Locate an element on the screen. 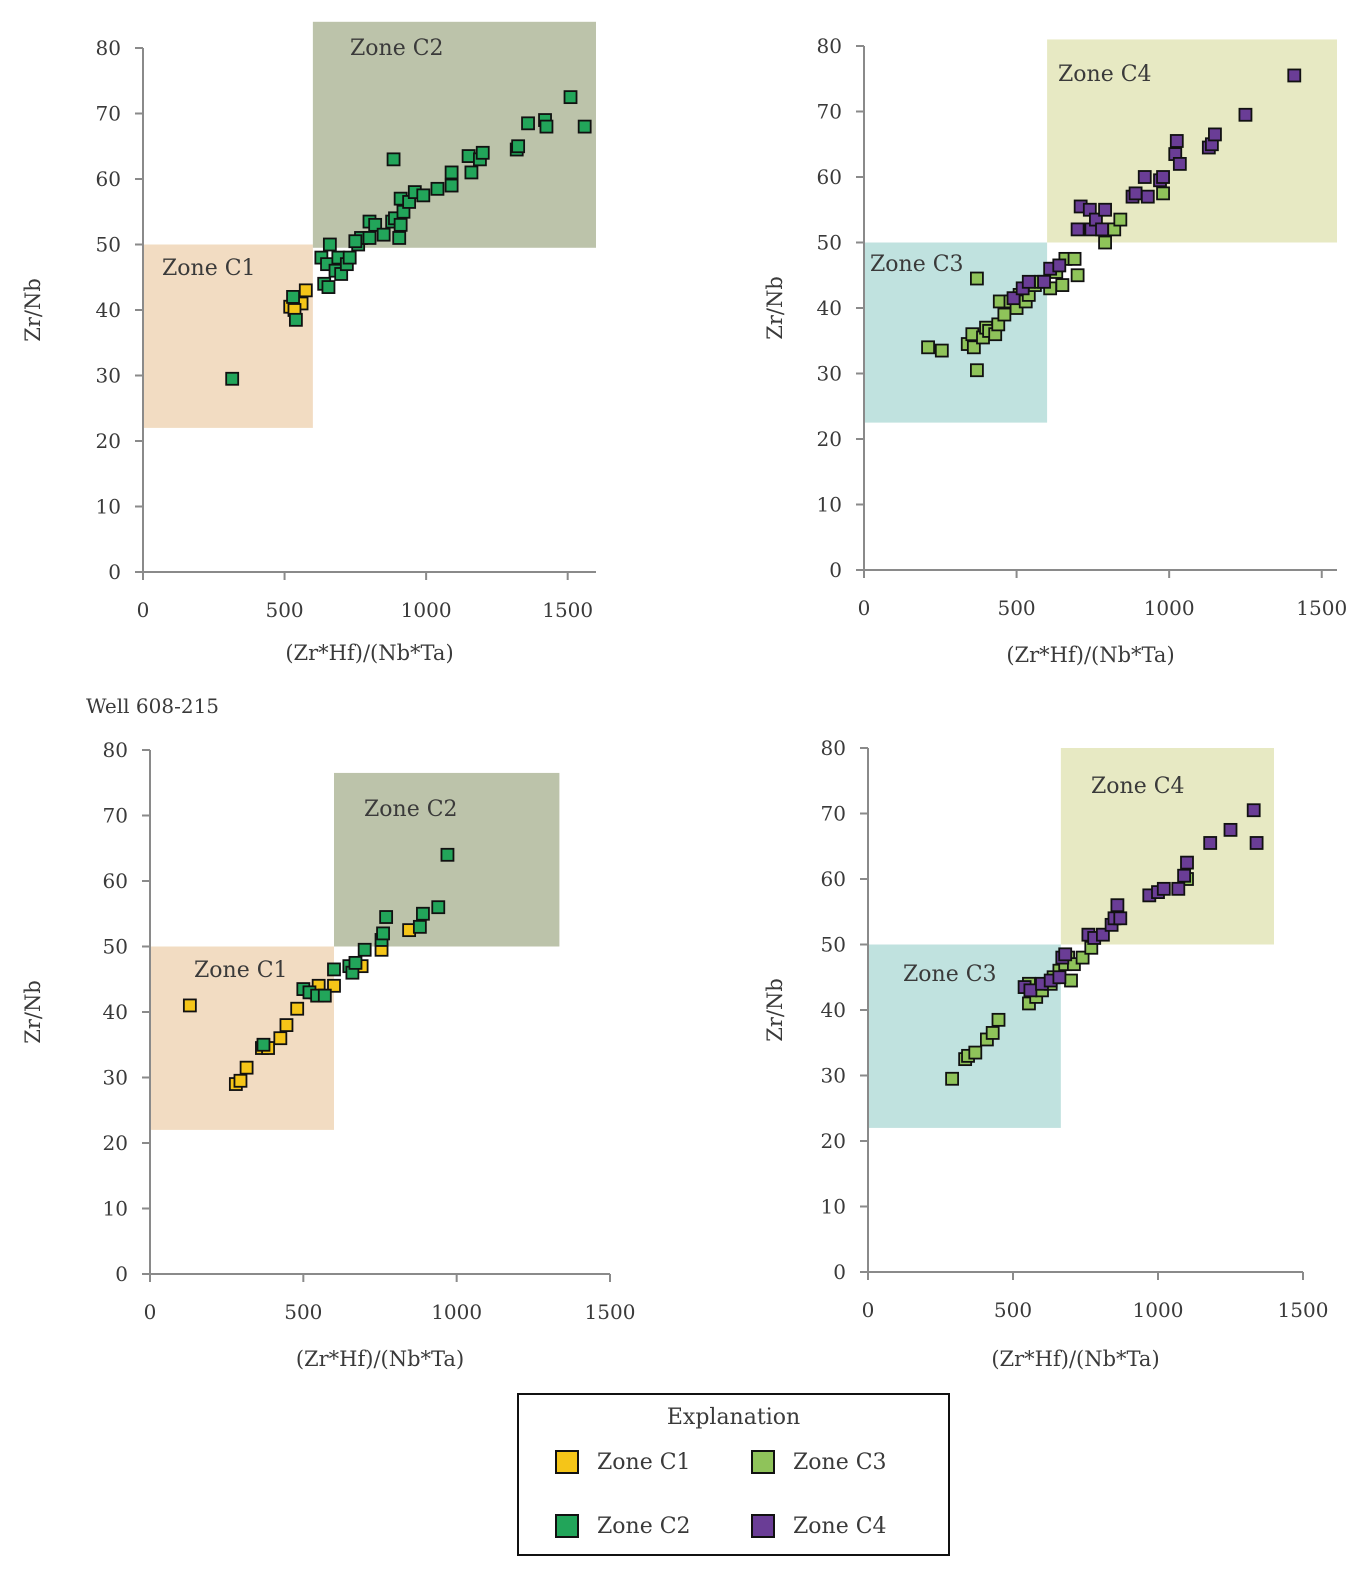 The height and width of the screenshot is (1581, 1348). zone-box-zone-c4 is located at coordinates (1167, 846).